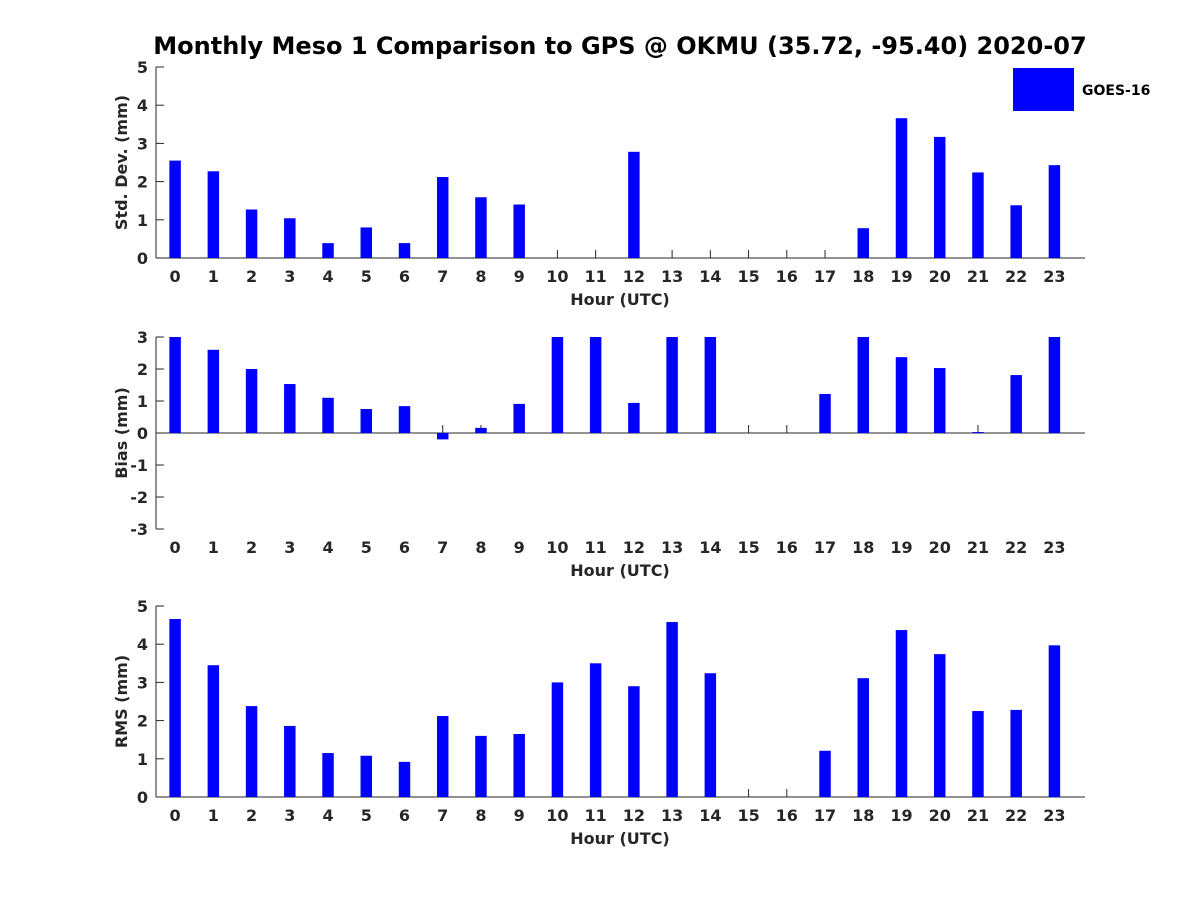  What do you see at coordinates (620, 838) in the screenshot?
I see `x-axis-label: Hour (UTC)` at bounding box center [620, 838].